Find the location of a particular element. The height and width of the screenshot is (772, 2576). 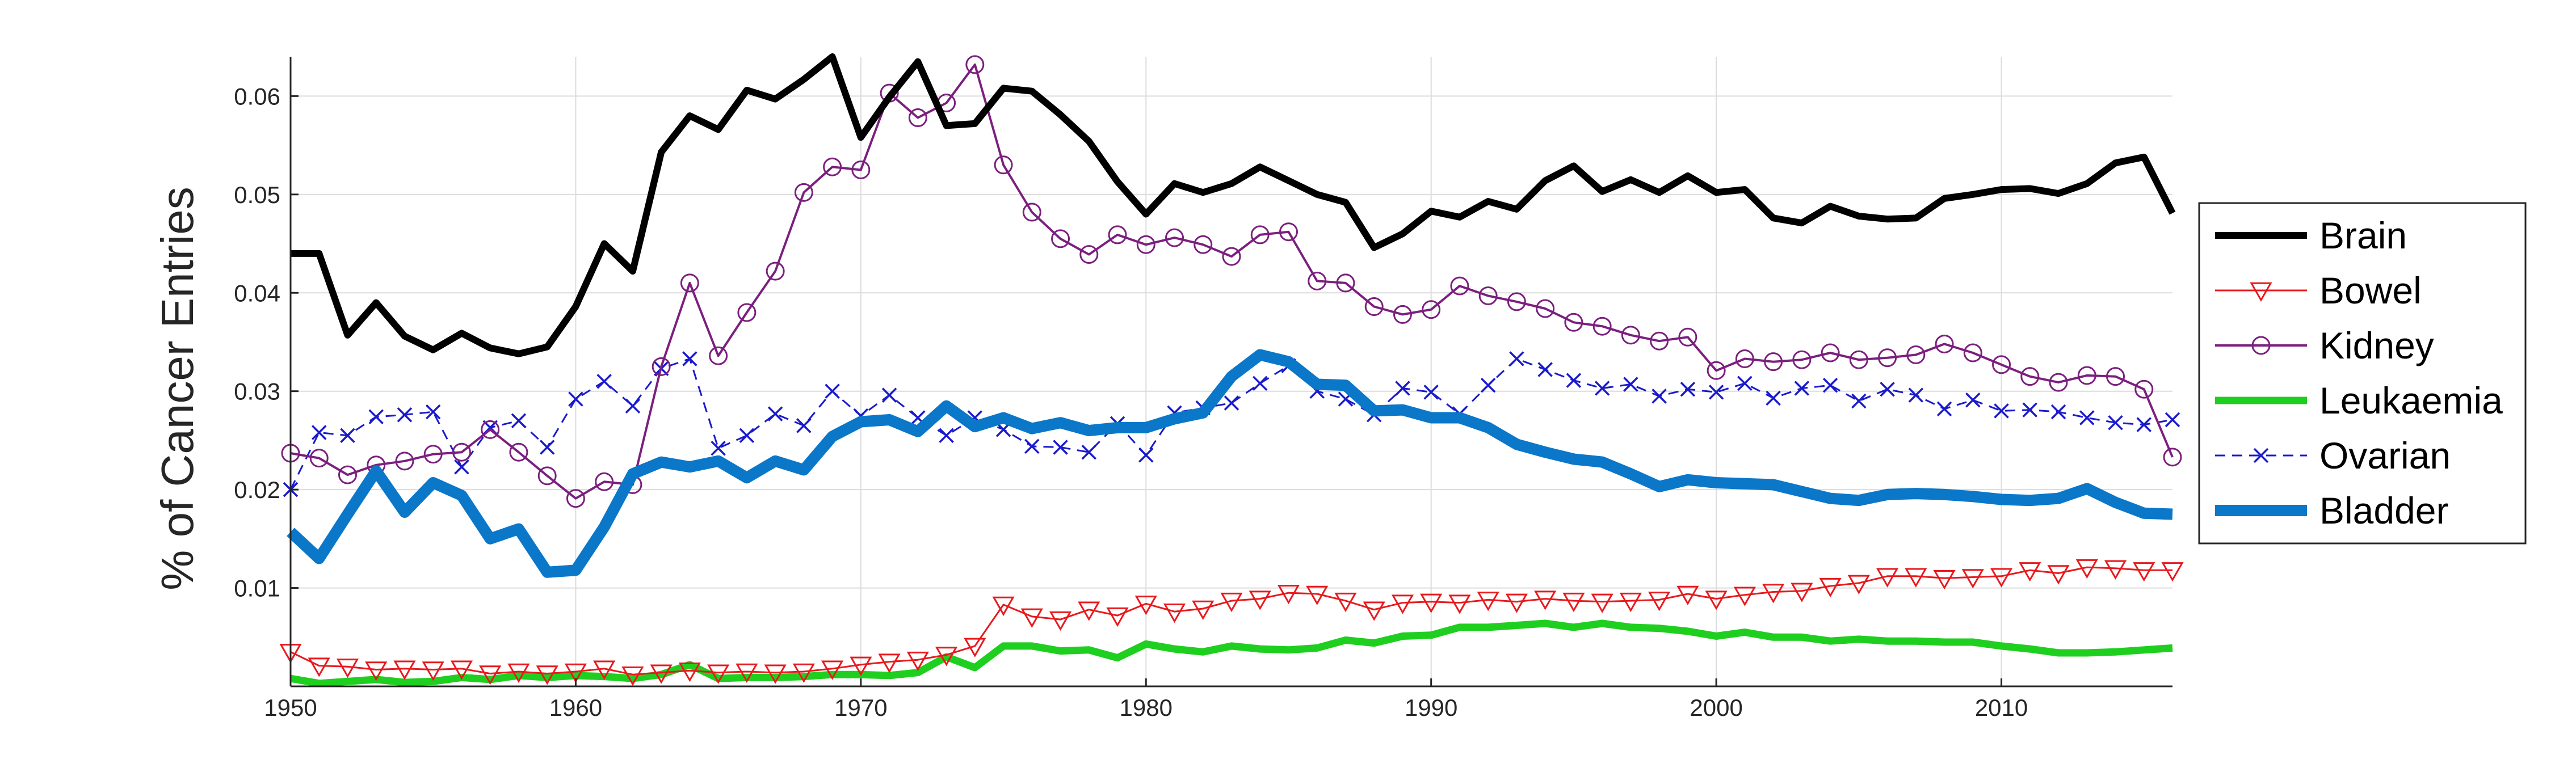

legend-label-kidney: Kidney is located at coordinates (2376, 345).